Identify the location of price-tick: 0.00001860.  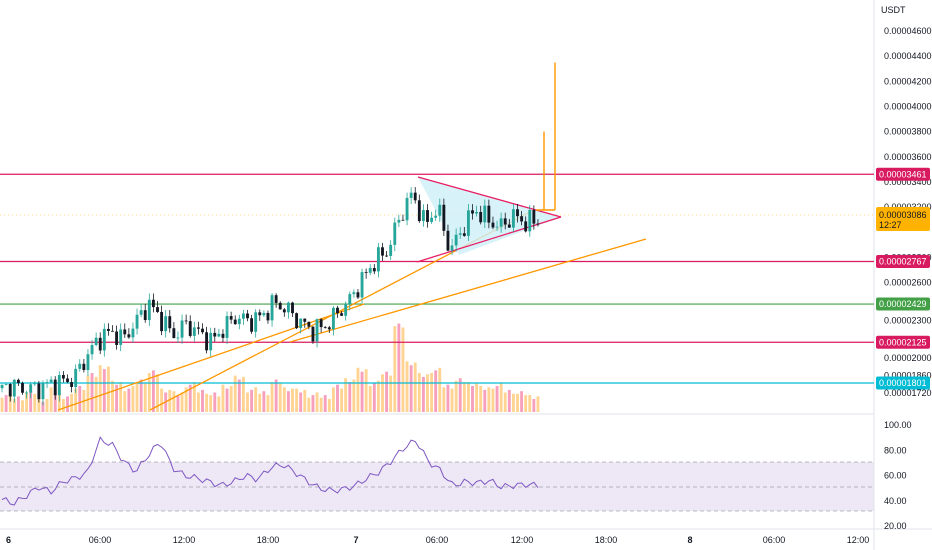
(908, 376).